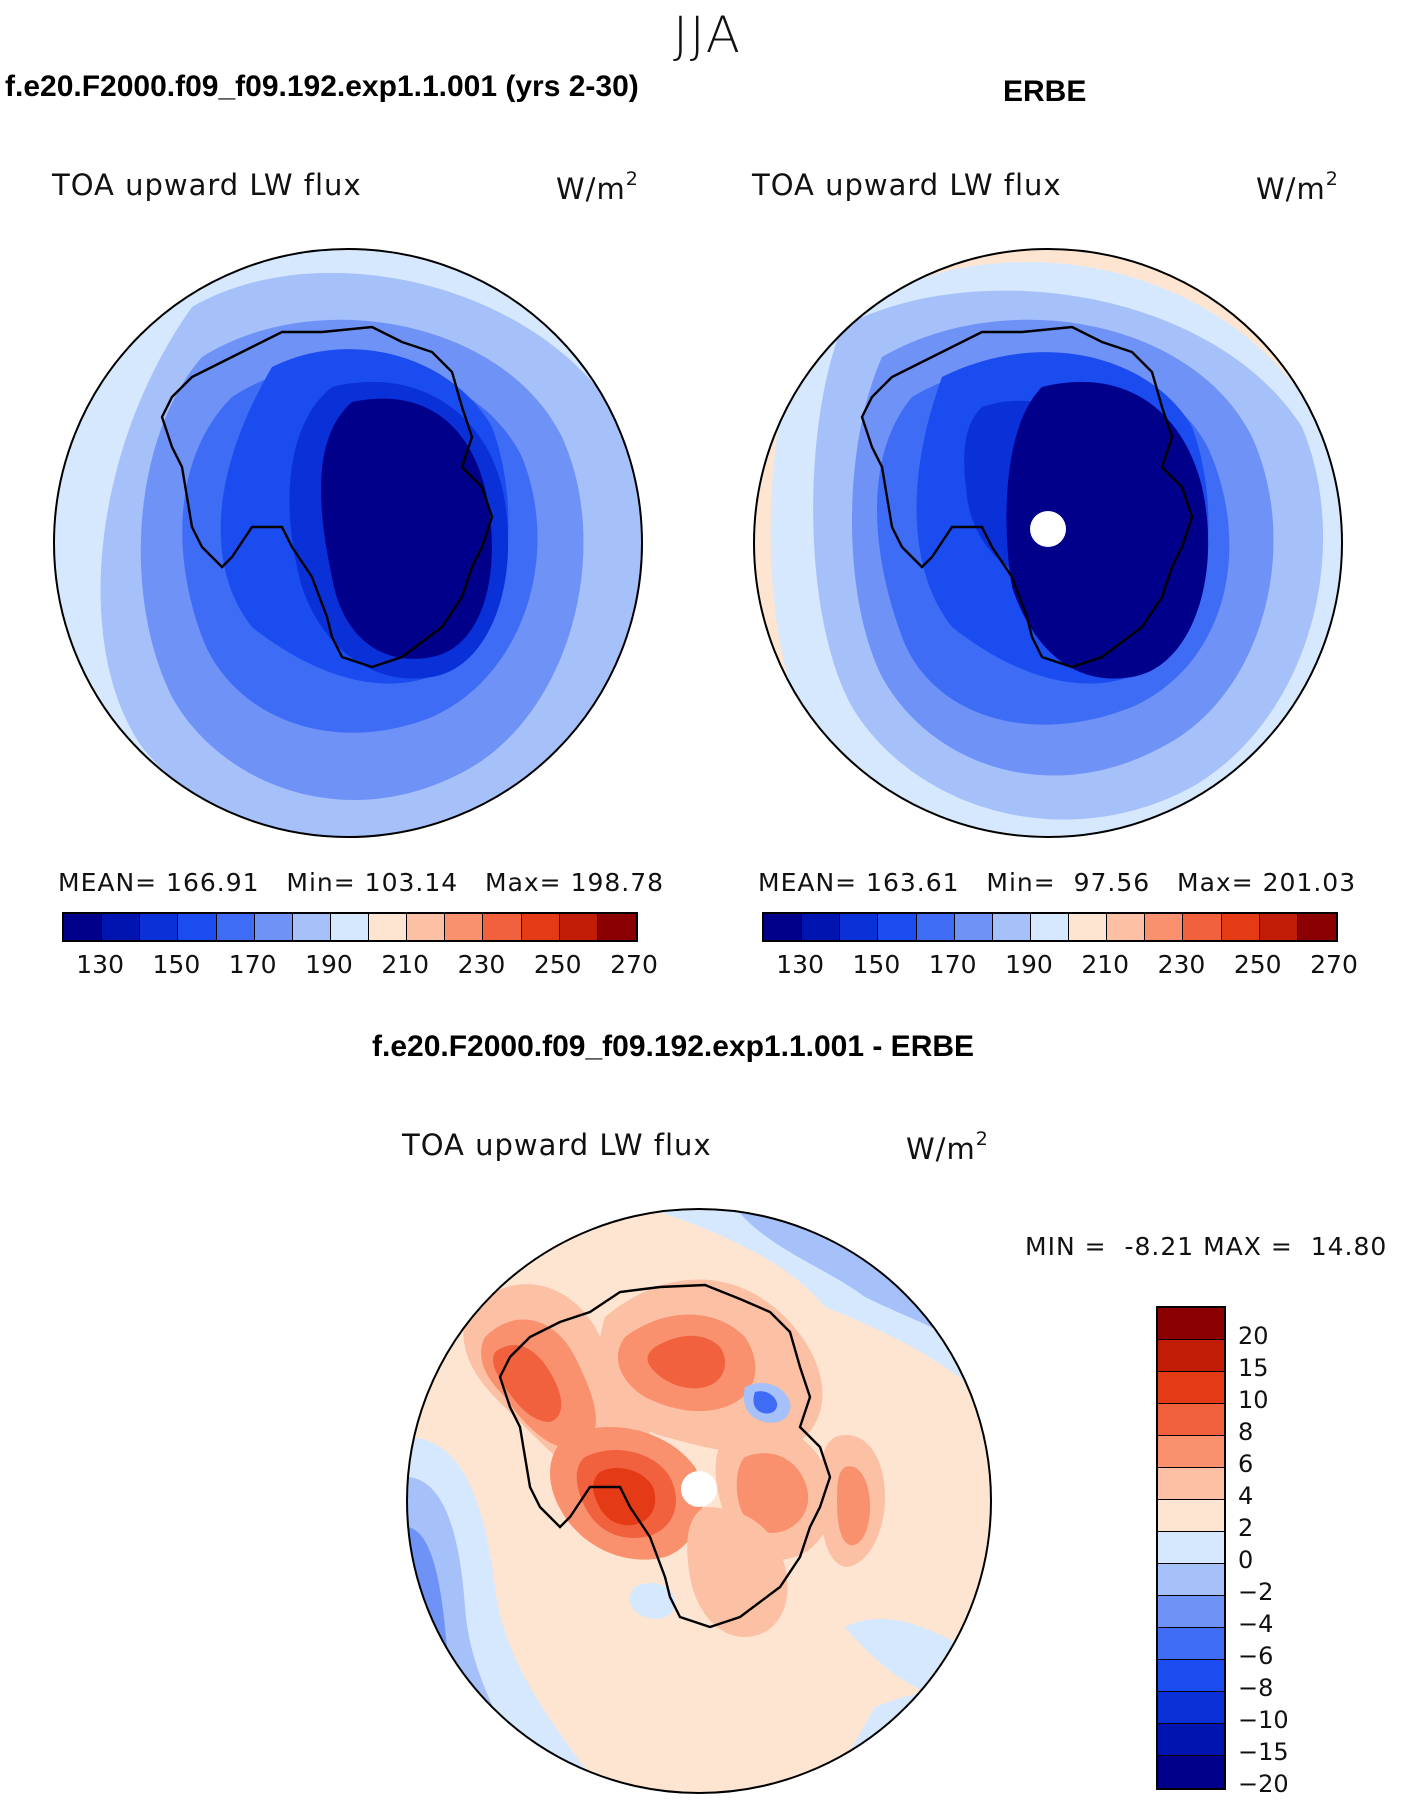  What do you see at coordinates (597, 187) in the screenshot?
I see `model-units: W/m2` at bounding box center [597, 187].